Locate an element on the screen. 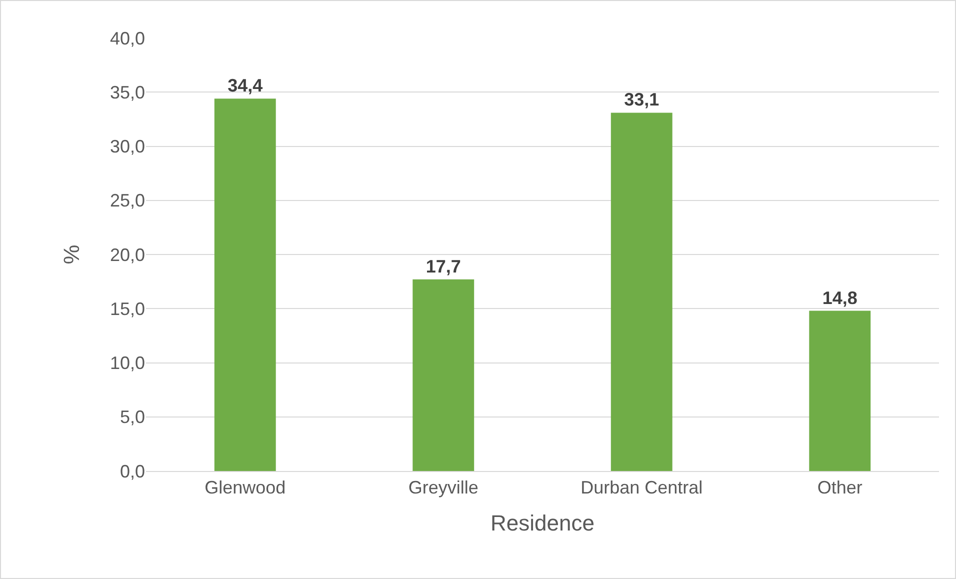 Image resolution: width=956 pixels, height=579 pixels. y-tick-label: 20,0 is located at coordinates (127, 254).